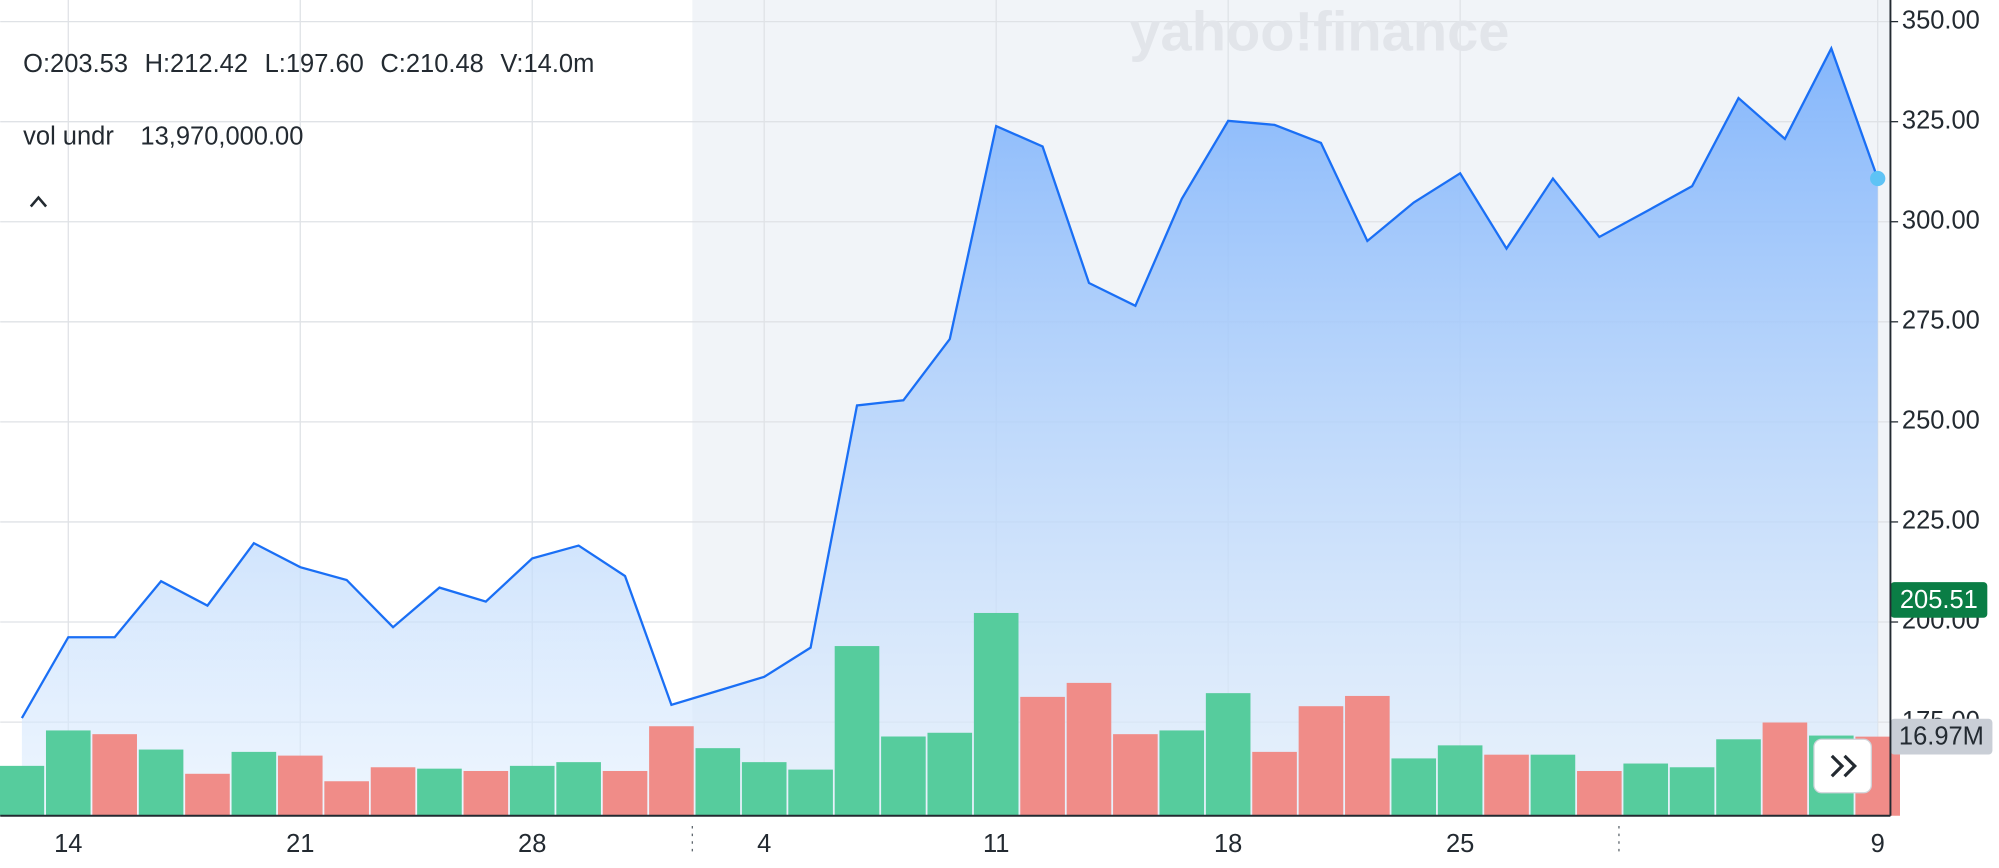 This screenshot has height=868, width=1999. I want to click on x-tick-label: 14, so click(68, 844).